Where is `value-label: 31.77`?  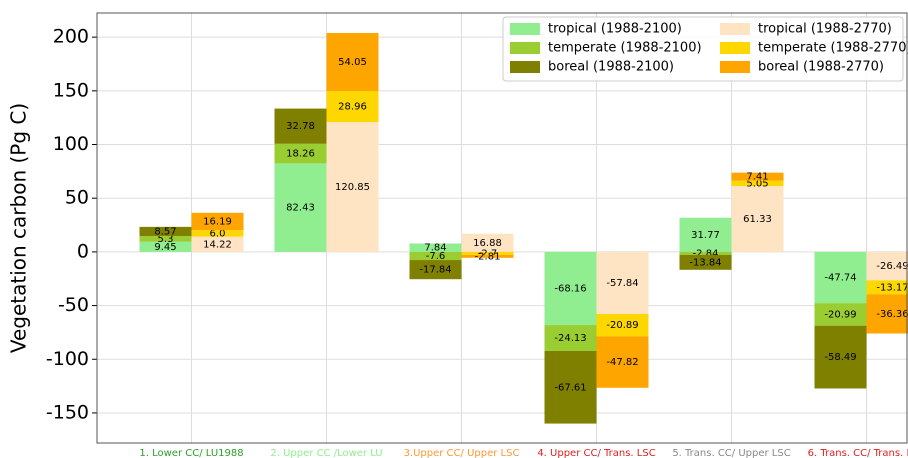 value-label: 31.77 is located at coordinates (705, 235).